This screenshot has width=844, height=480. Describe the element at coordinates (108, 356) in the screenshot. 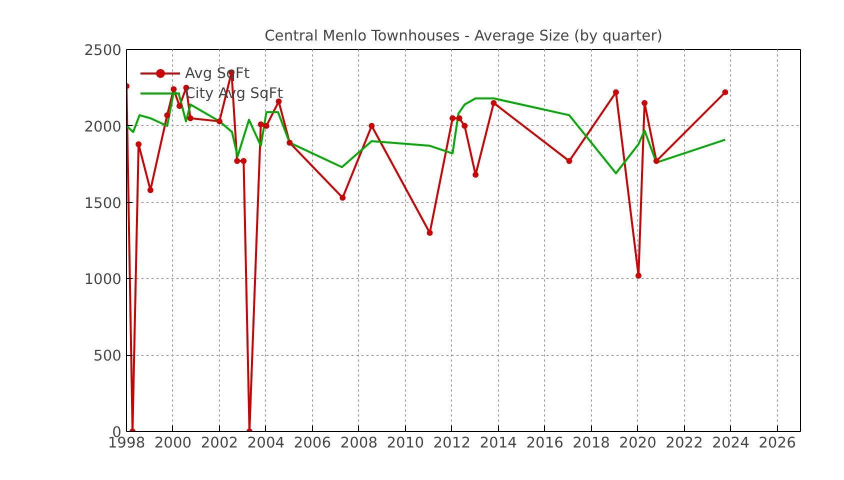

I see `y-tick-label: 500` at that location.